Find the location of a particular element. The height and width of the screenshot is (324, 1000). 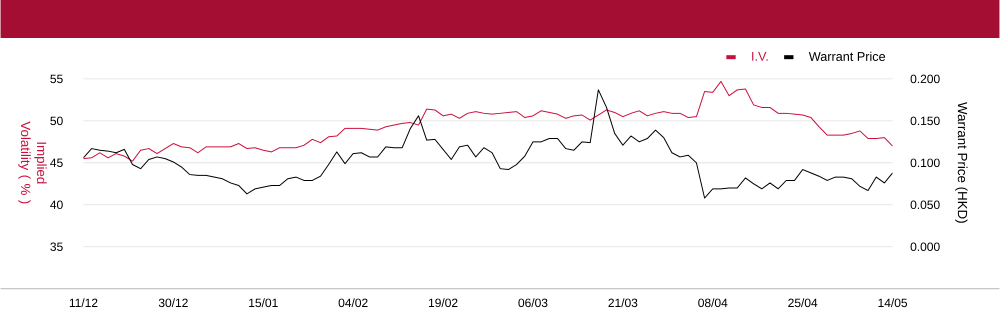

y2-tick-label: 0.100 is located at coordinates (925, 163).